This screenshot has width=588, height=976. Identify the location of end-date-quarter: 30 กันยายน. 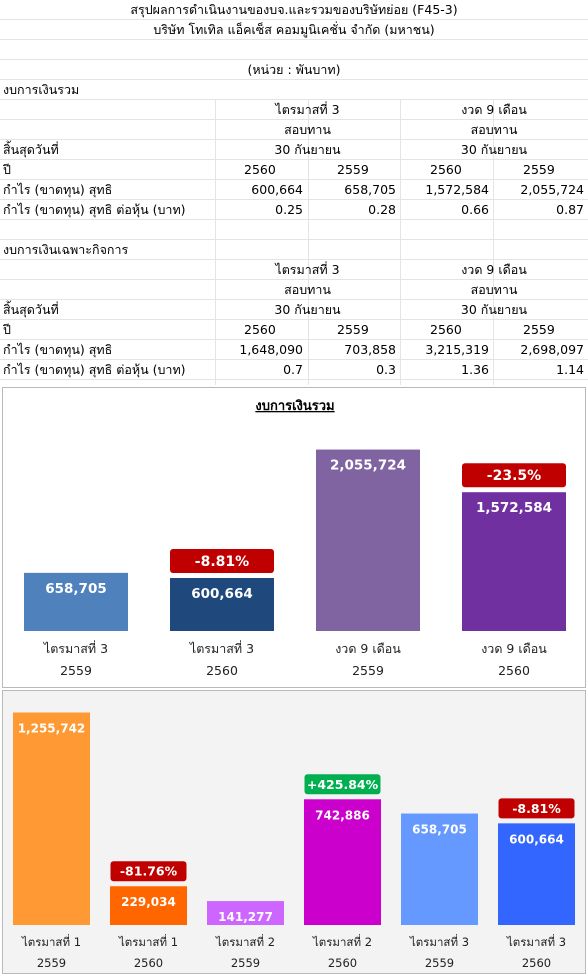
(307, 149).